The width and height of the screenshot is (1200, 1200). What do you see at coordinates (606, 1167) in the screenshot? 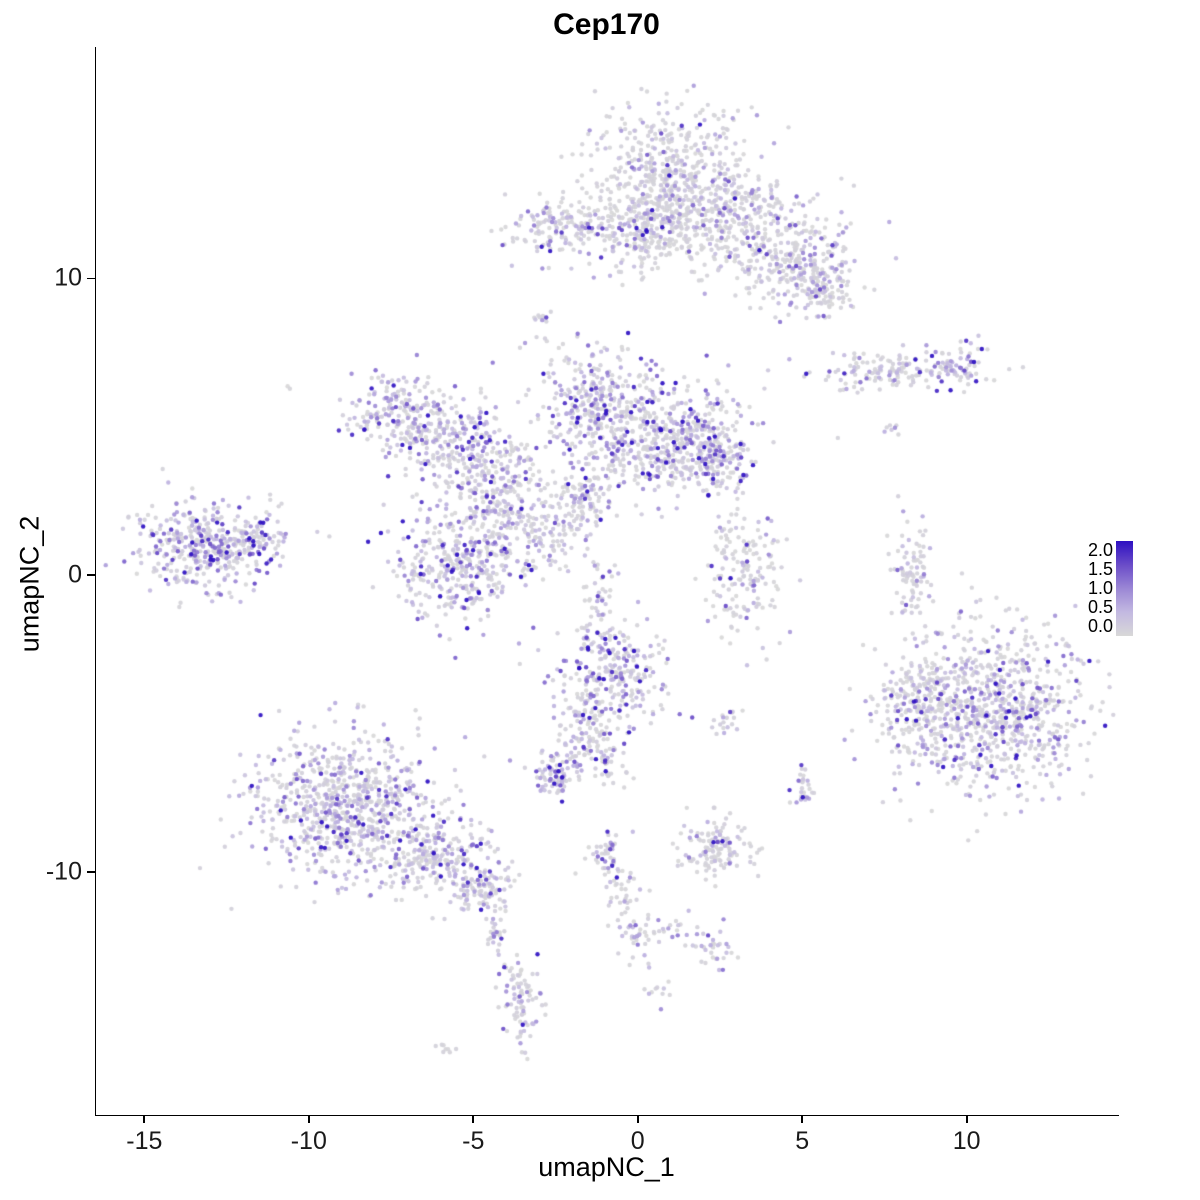
I see `x-axis-label: umapNC_1` at bounding box center [606, 1167].